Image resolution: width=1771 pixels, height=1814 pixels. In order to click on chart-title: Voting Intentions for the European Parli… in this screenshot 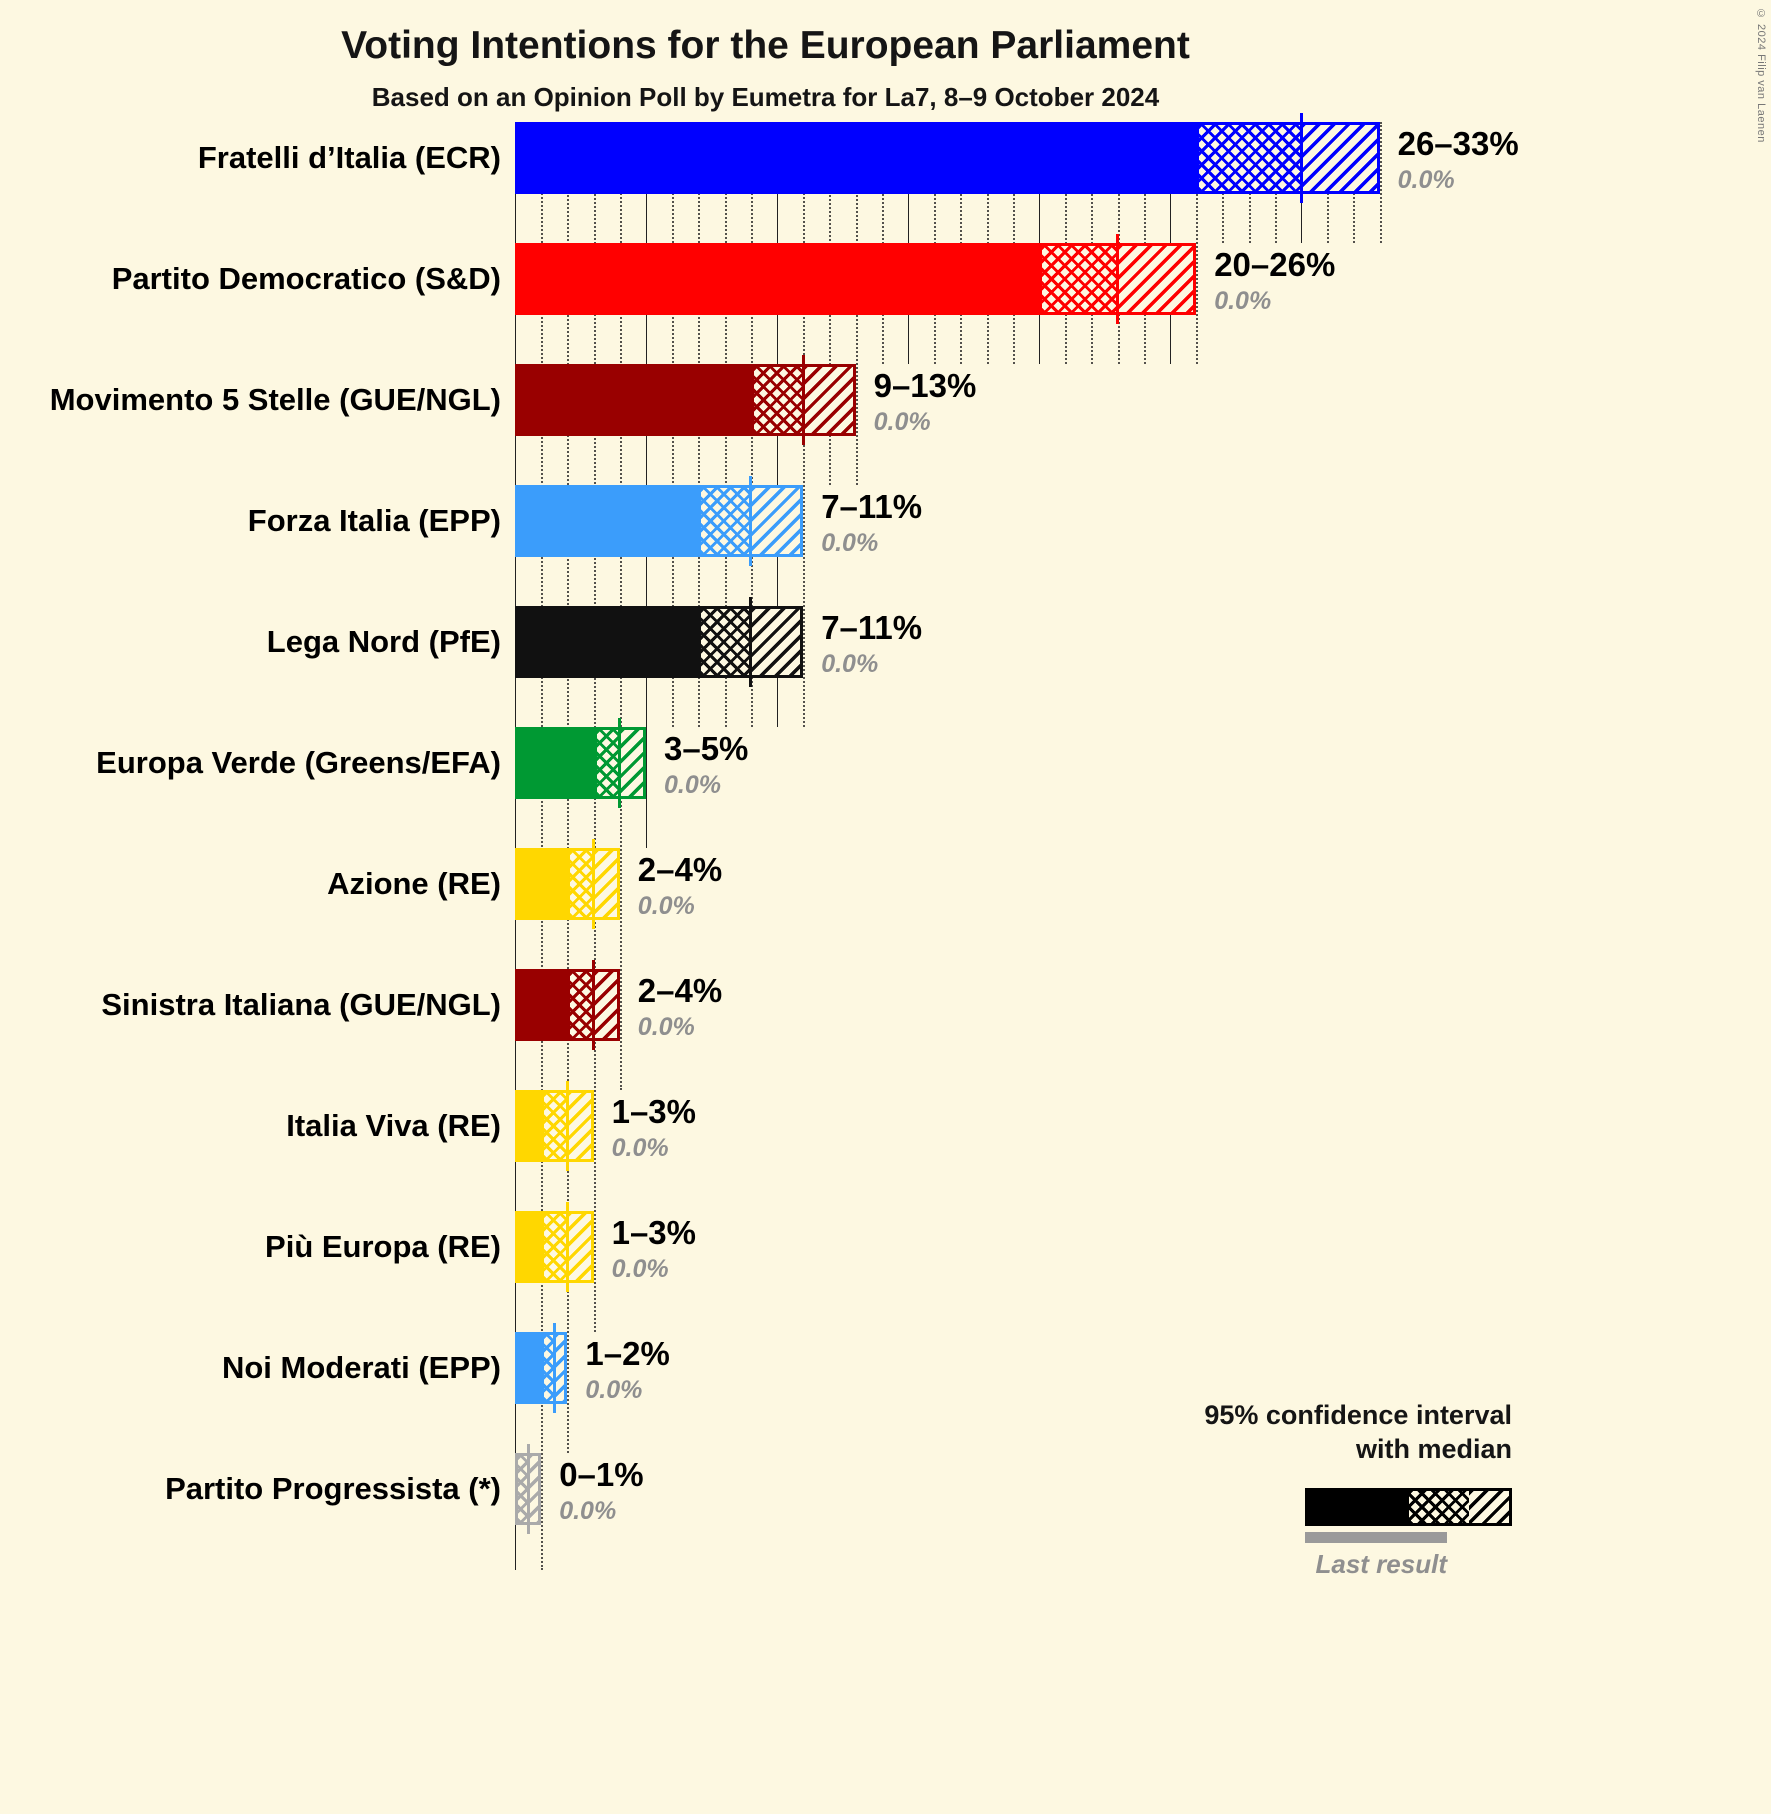, I will do `click(765, 45)`.